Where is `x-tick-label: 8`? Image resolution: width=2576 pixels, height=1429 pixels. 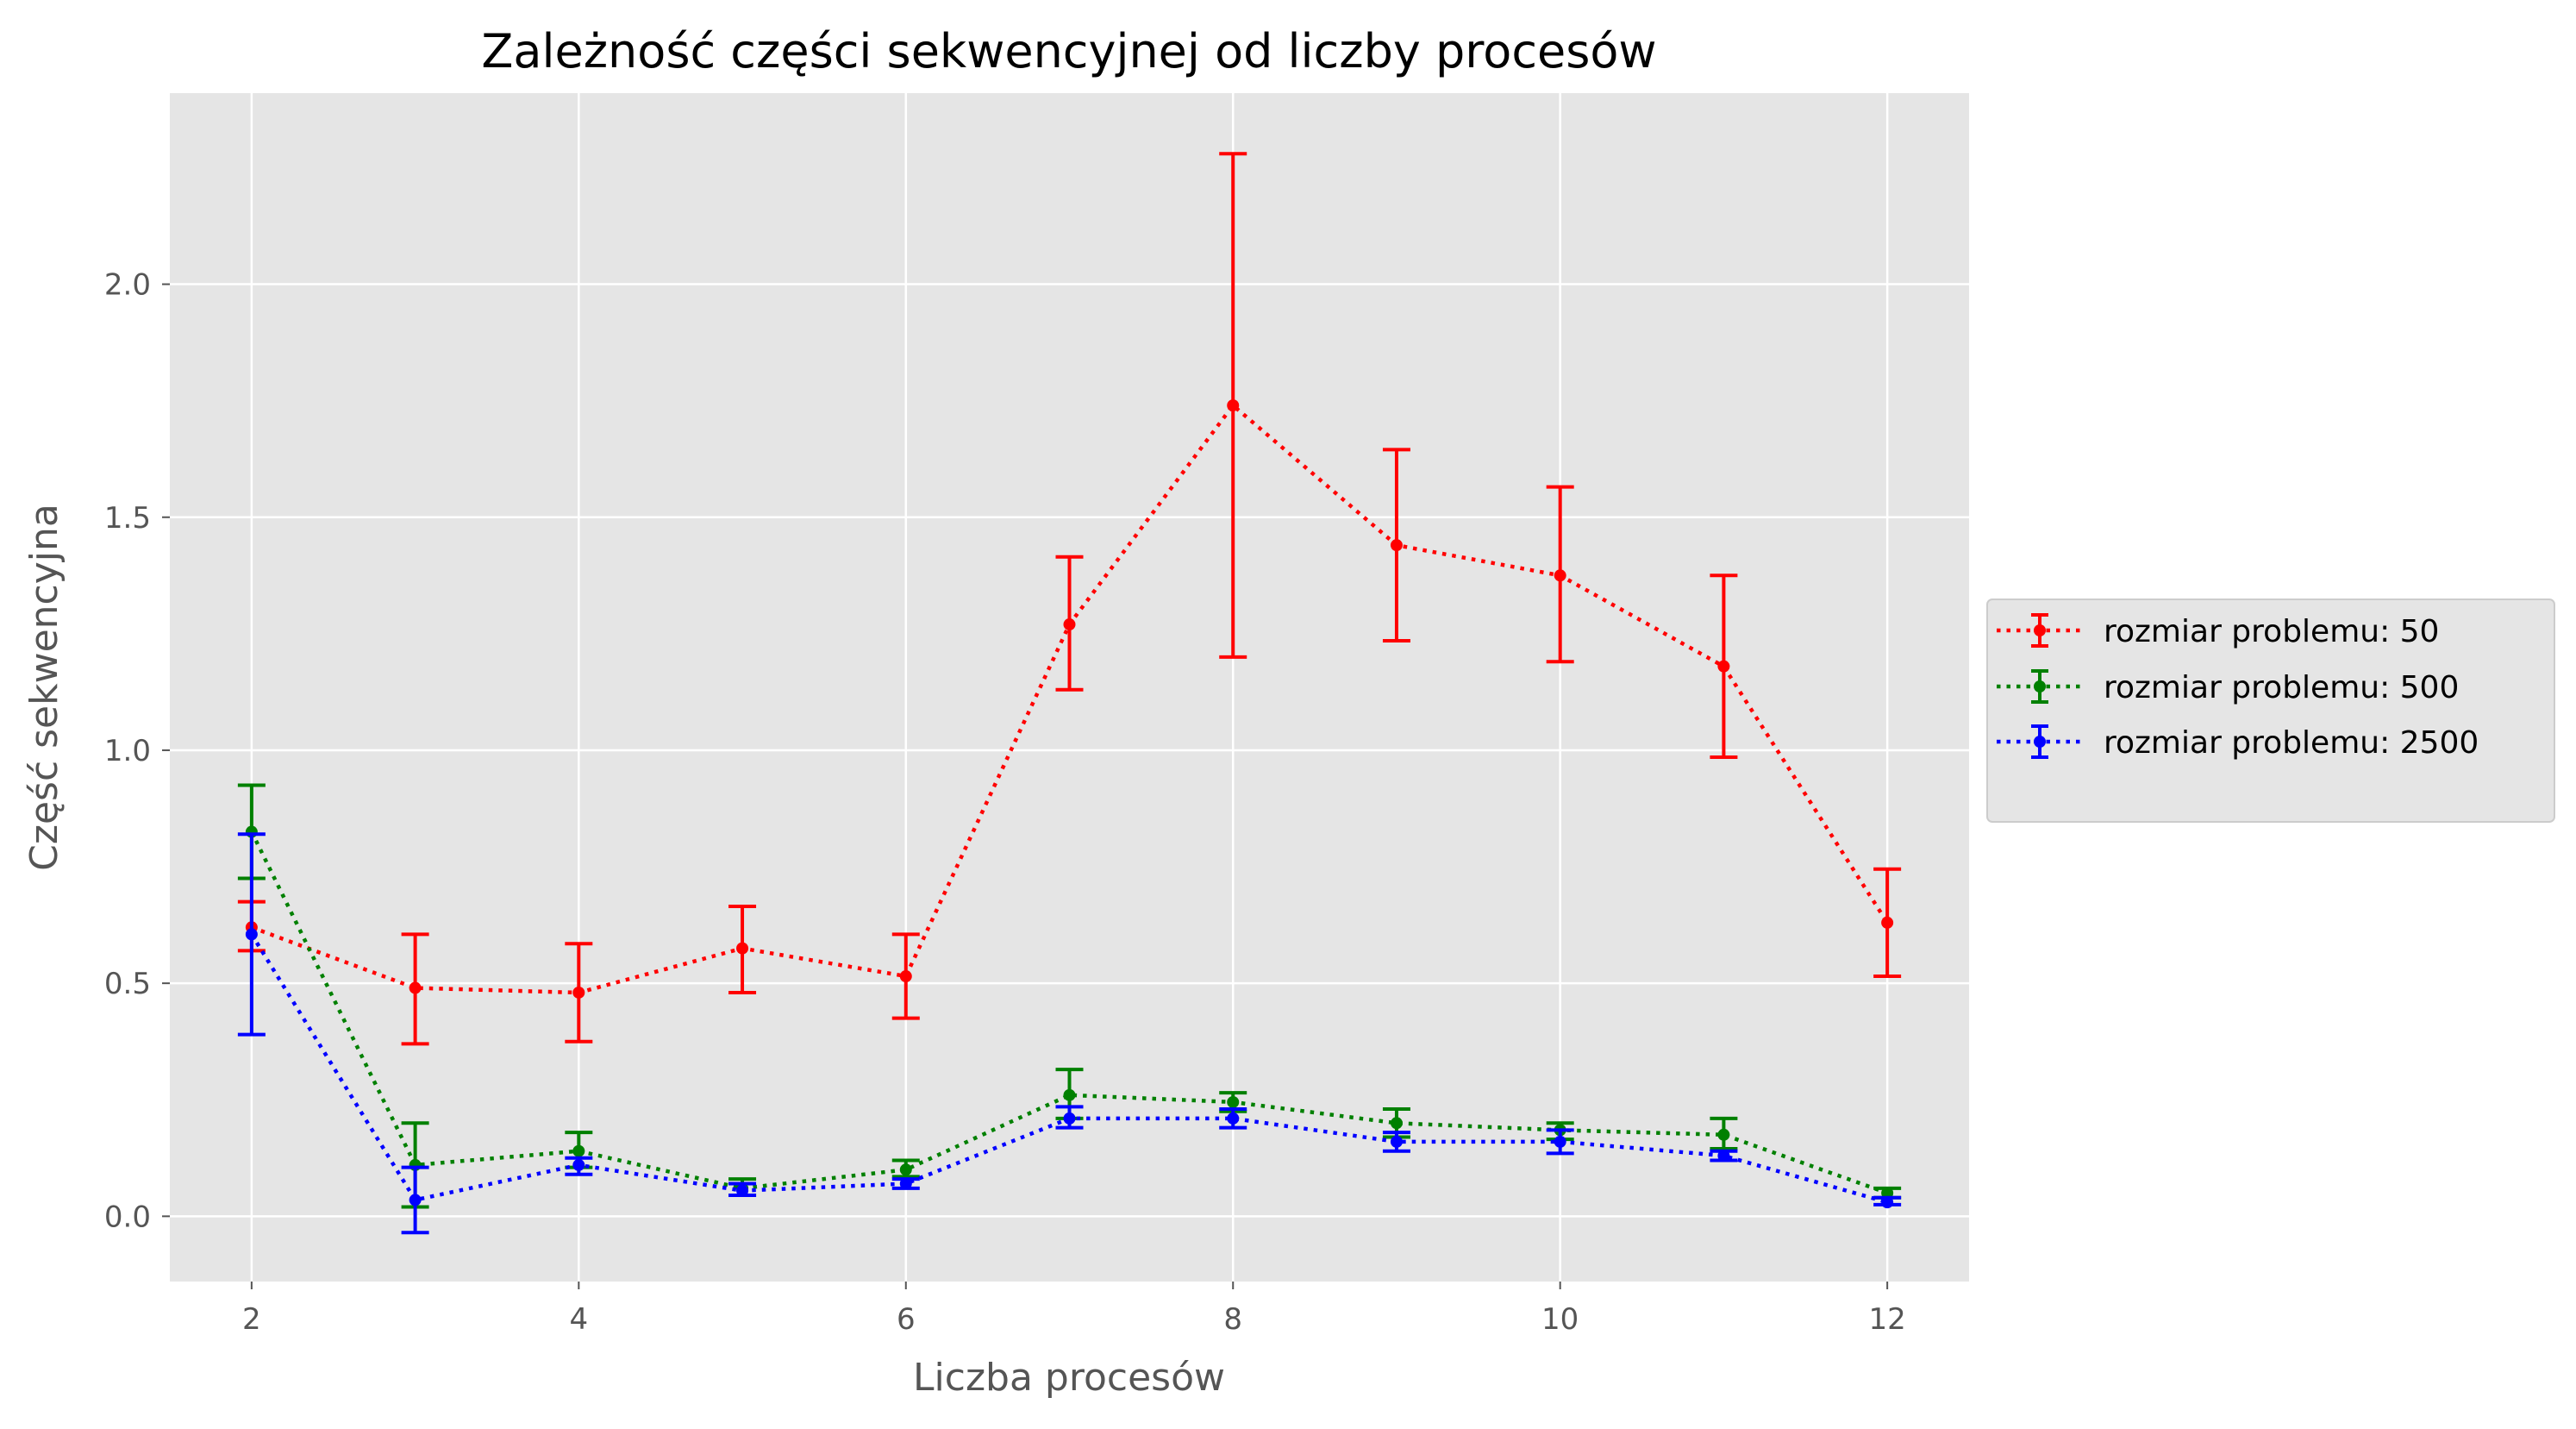 x-tick-label: 8 is located at coordinates (1232, 1320).